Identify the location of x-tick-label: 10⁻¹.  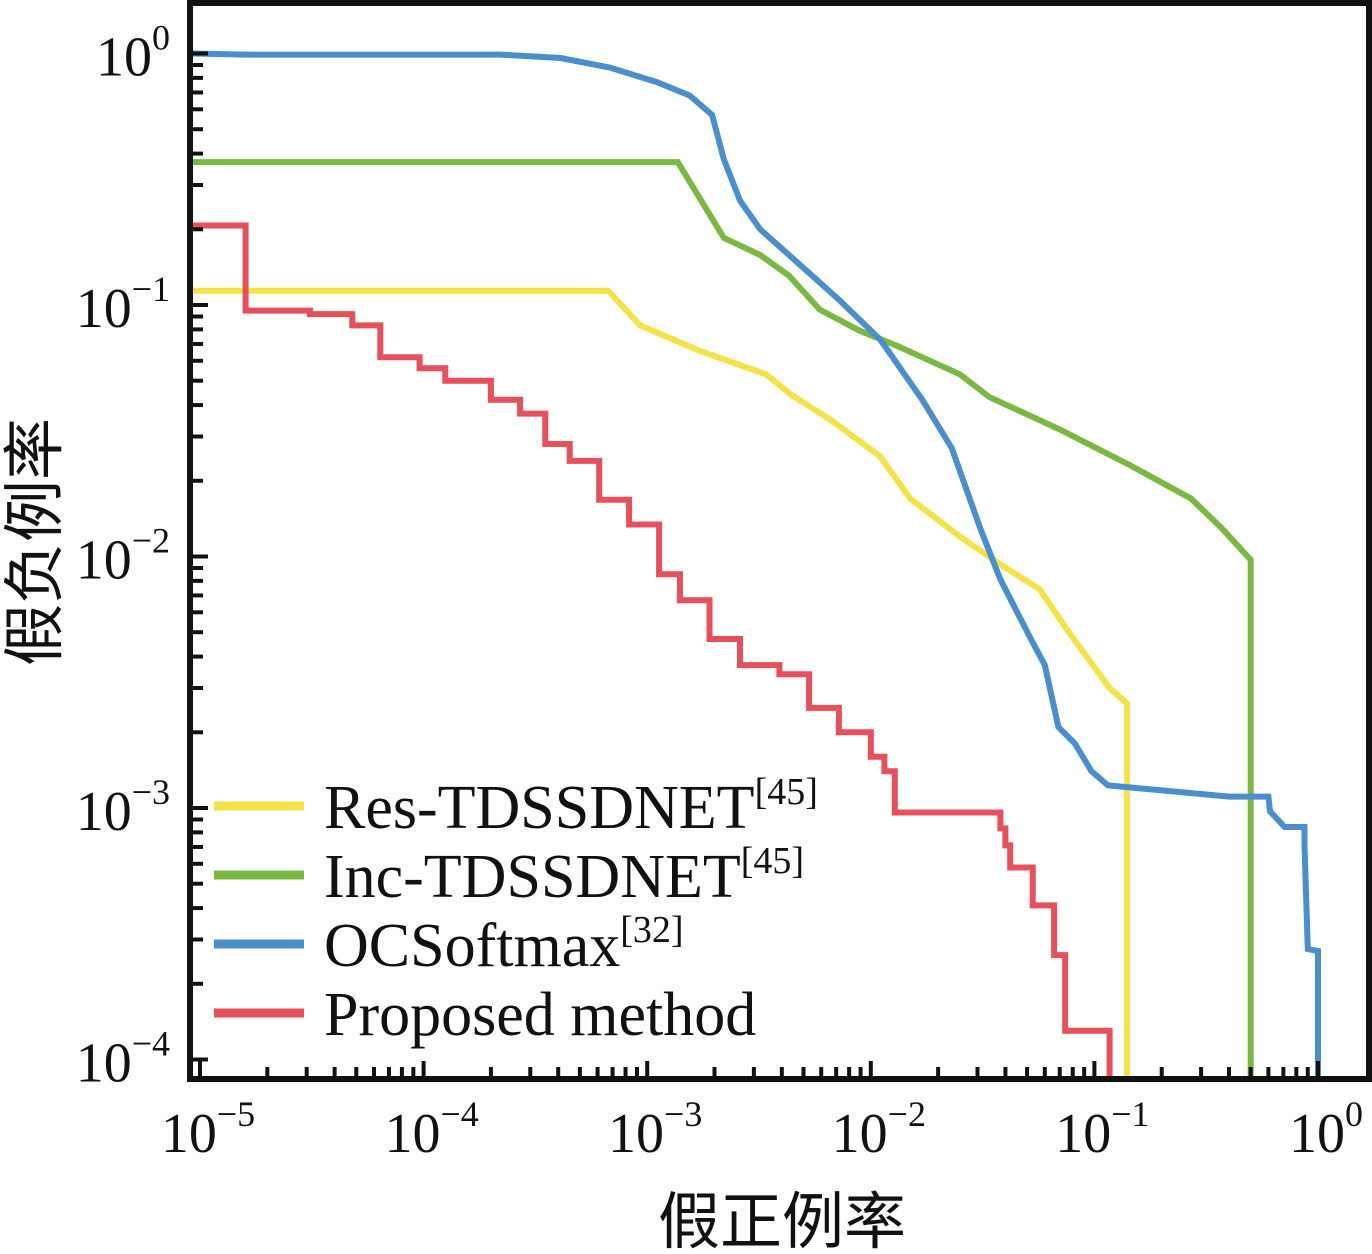
(1102, 1129).